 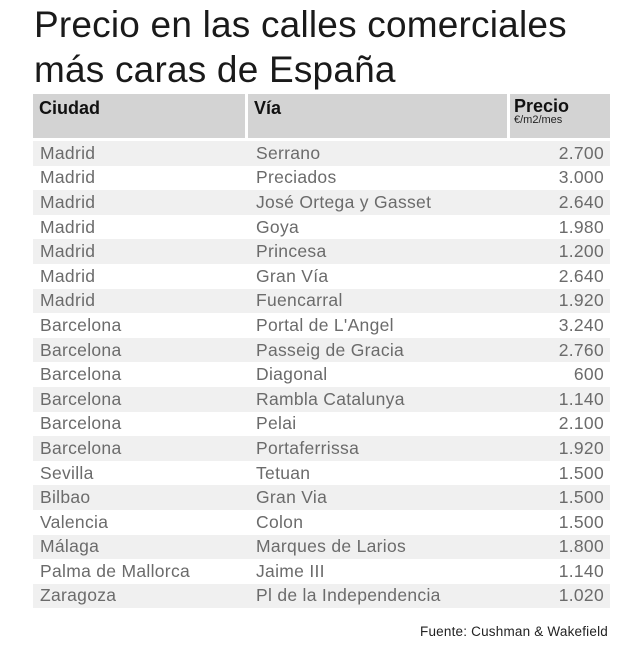 What do you see at coordinates (330, 398) in the screenshot?
I see `street-cell: Rambla Catalunya` at bounding box center [330, 398].